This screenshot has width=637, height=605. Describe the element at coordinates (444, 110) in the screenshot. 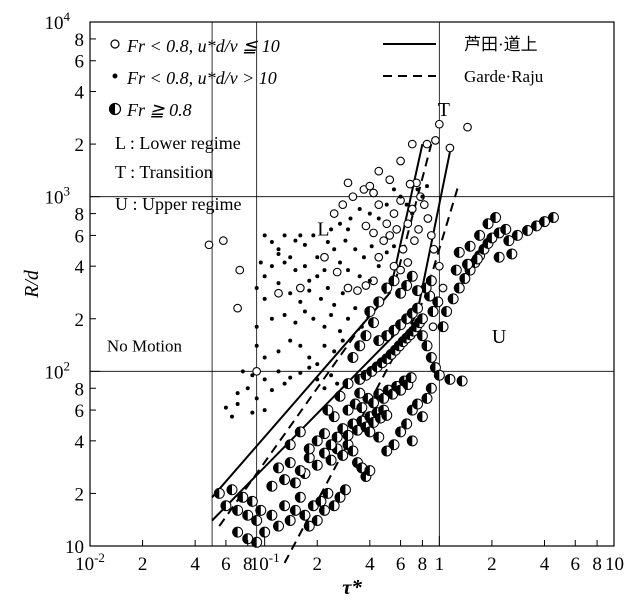

I see `annotation-label: T` at that location.